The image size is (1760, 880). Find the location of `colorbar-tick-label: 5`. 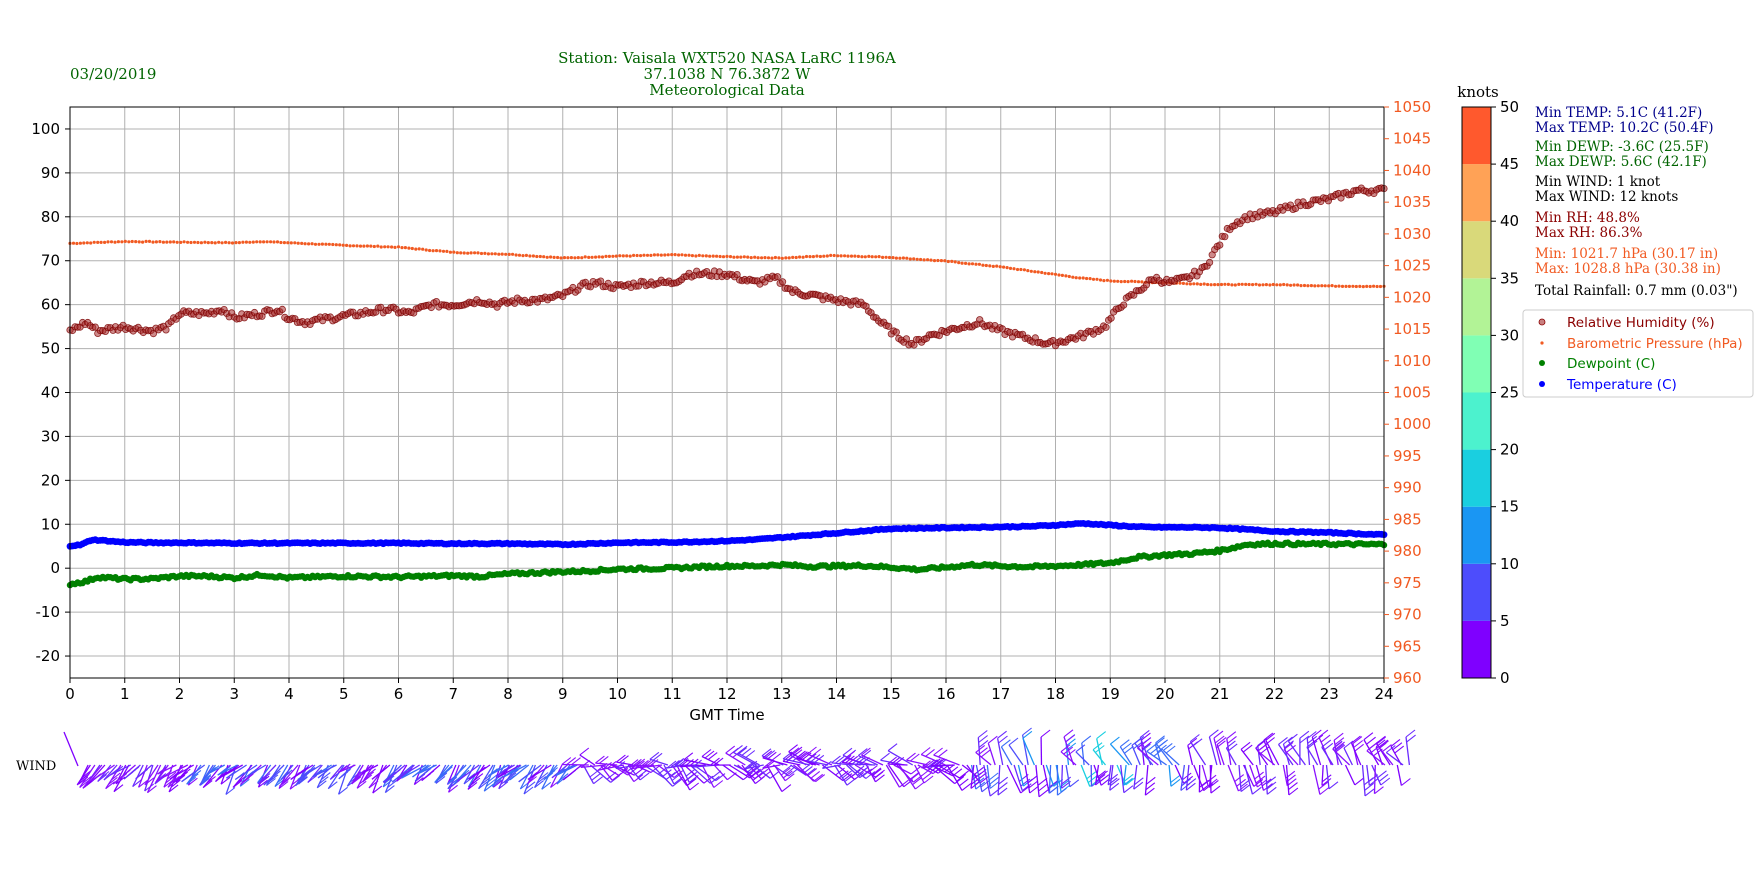

colorbar-tick-label: 5 is located at coordinates (1505, 621).